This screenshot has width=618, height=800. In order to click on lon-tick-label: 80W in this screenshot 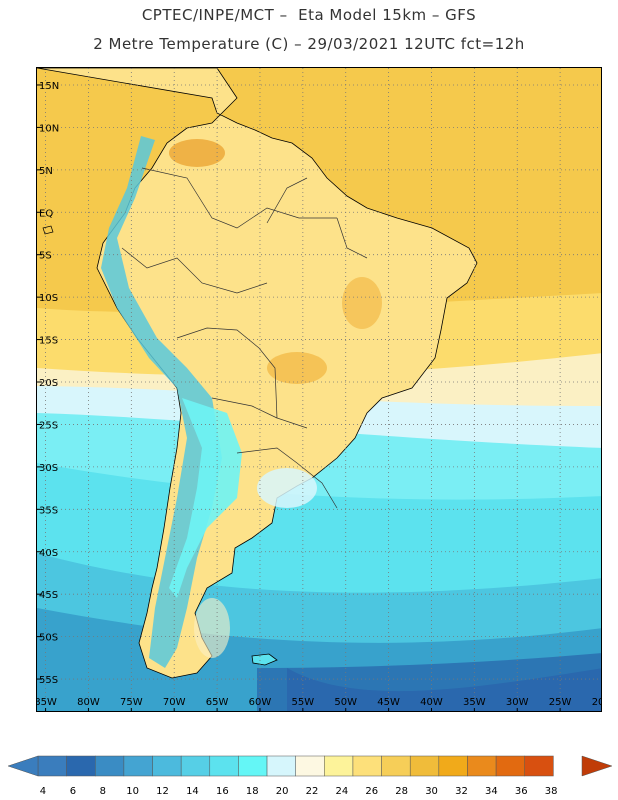, I will do `click(88, 702)`.